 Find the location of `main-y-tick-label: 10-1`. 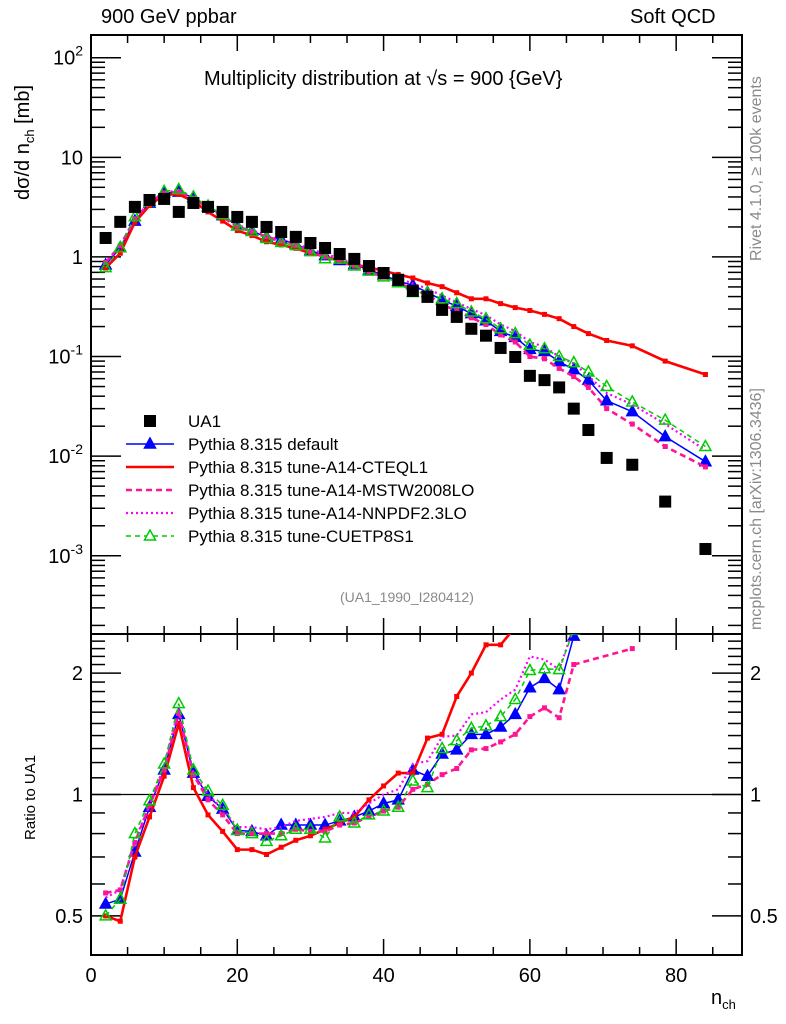

main-y-tick-label: 10-1 is located at coordinates (65, 355).